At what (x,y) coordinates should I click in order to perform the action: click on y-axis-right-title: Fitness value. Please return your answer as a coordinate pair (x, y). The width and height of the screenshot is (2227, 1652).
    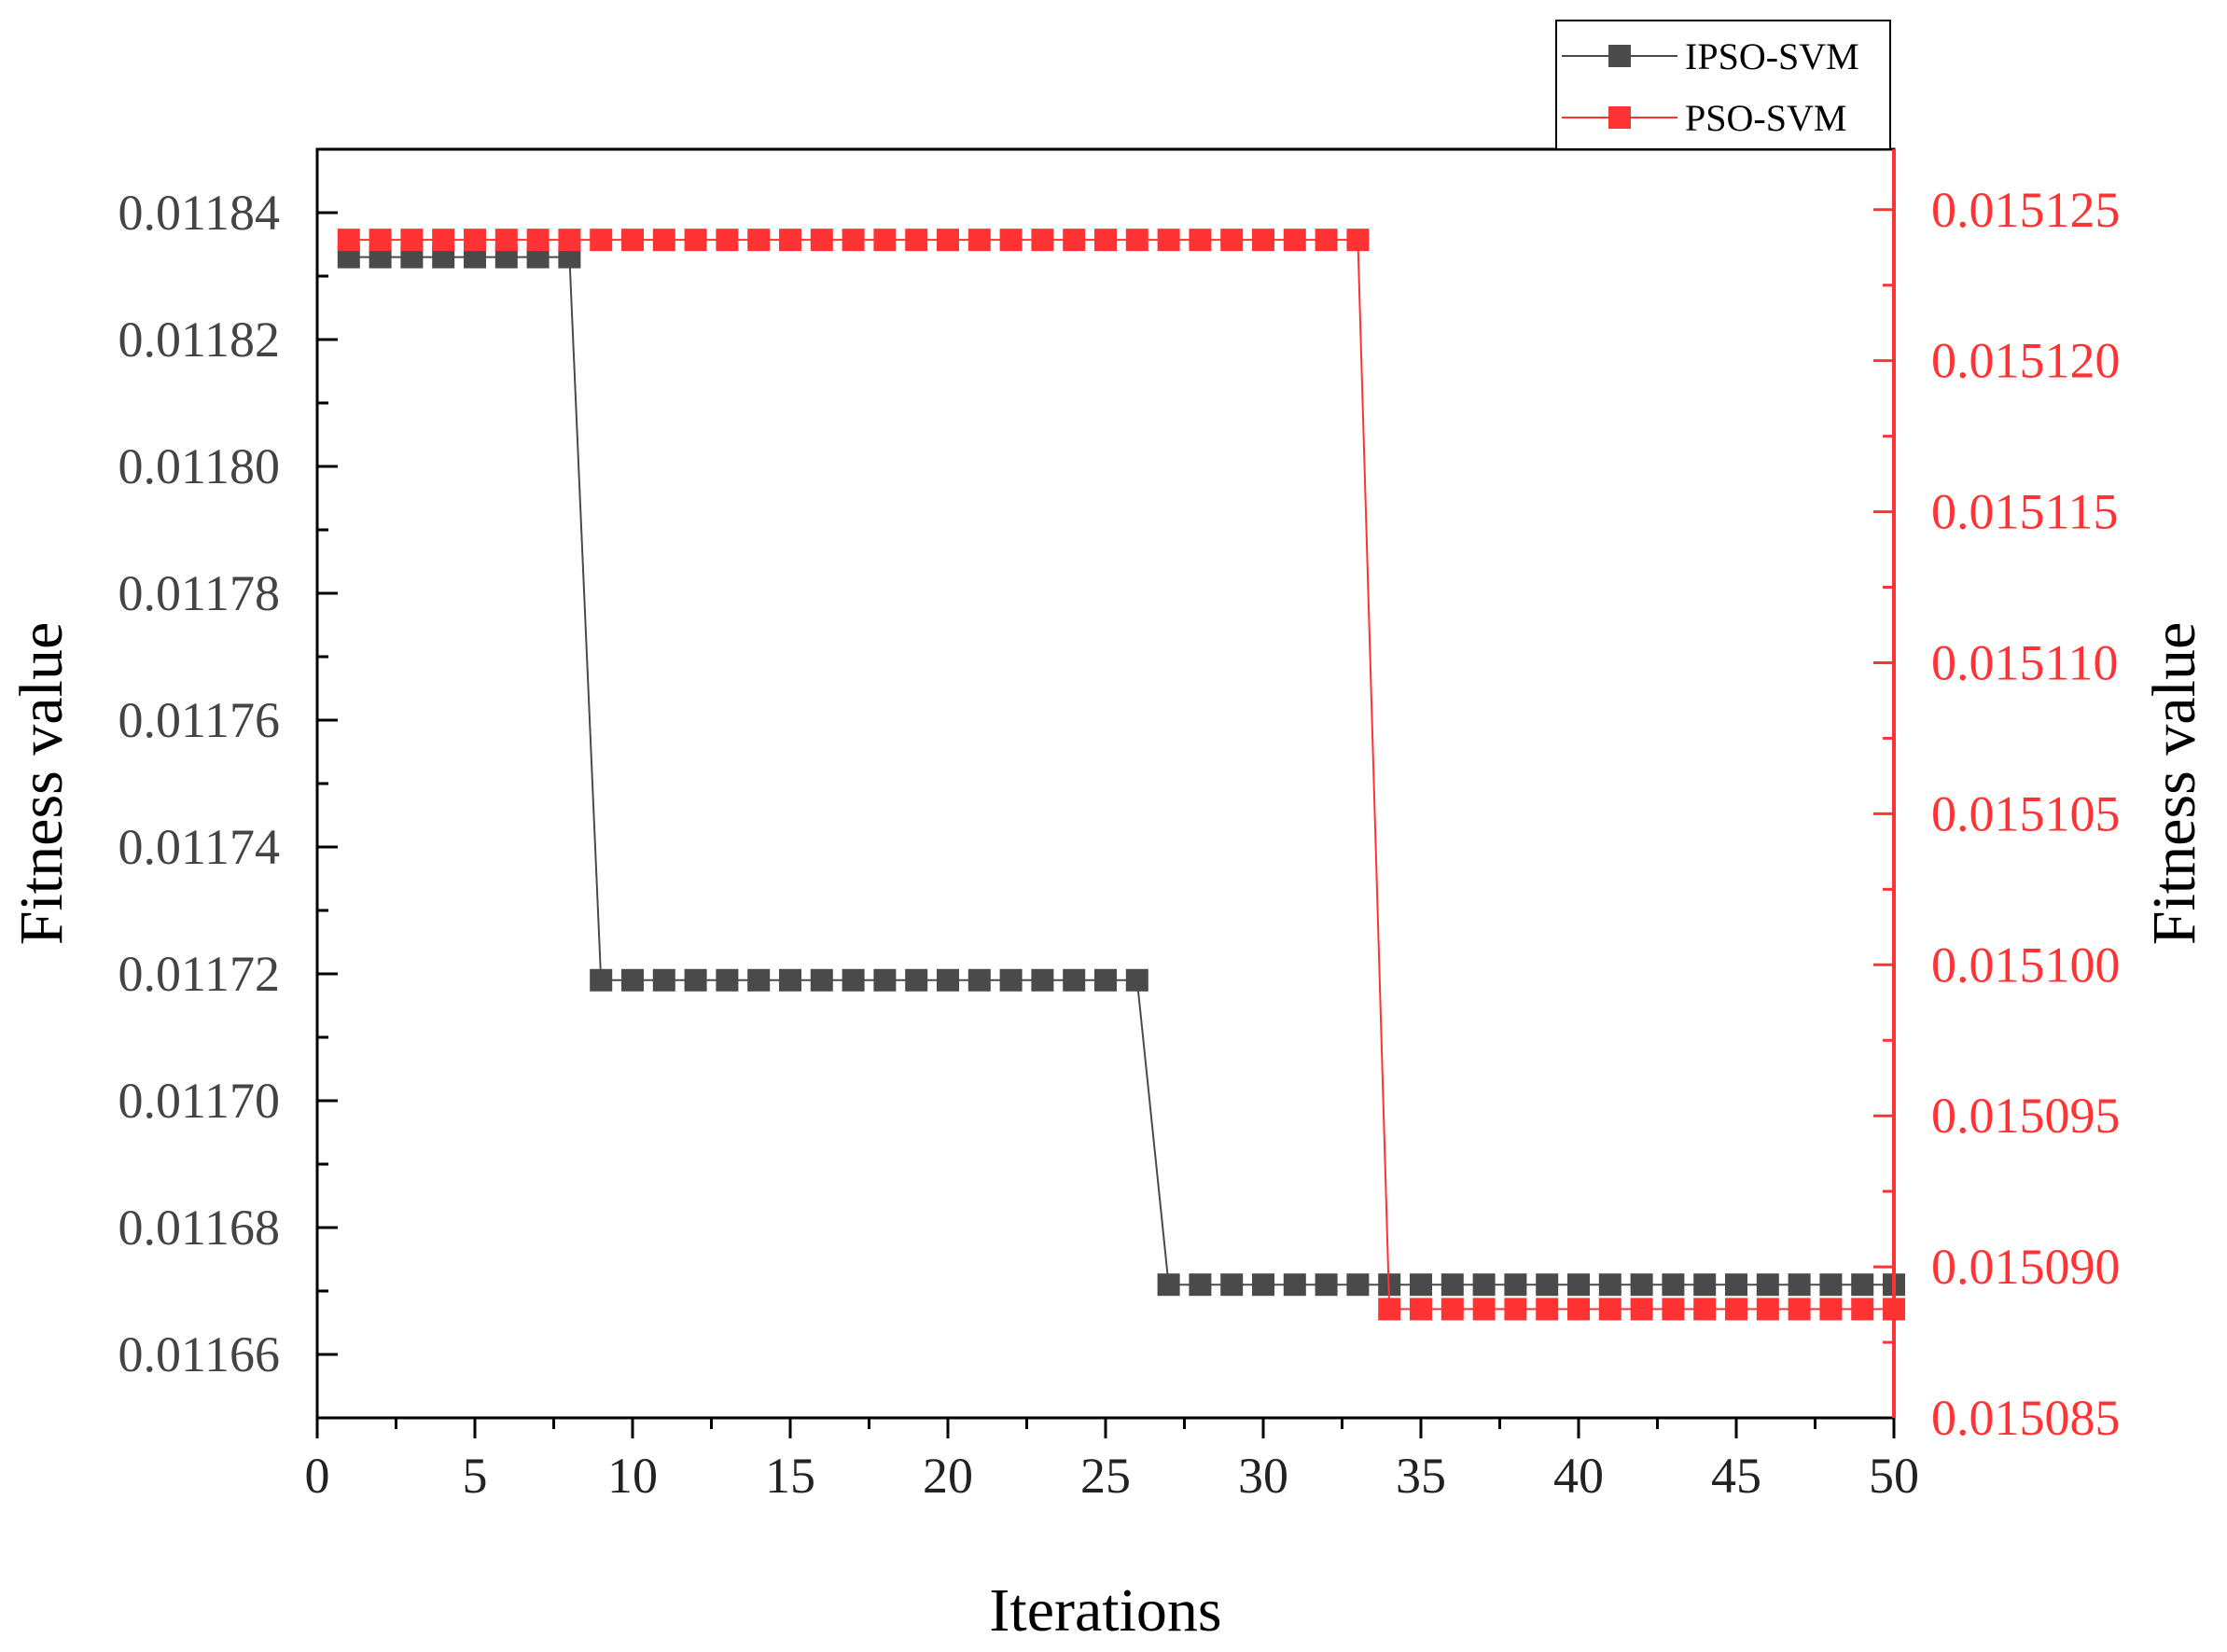
    Looking at the image, I should click on (2174, 784).